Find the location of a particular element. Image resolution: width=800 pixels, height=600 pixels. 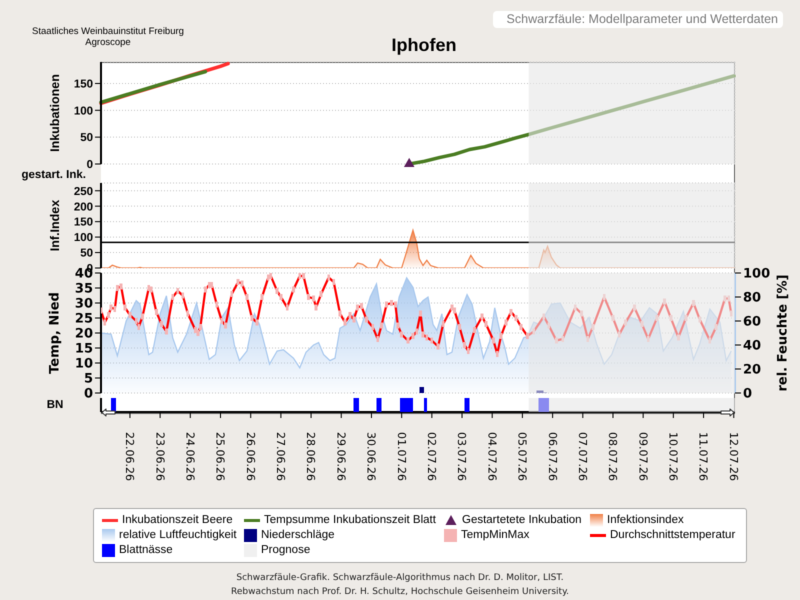

text: Staatliches Weinbauinstitut Freiburg is located at coordinates (108, 31).